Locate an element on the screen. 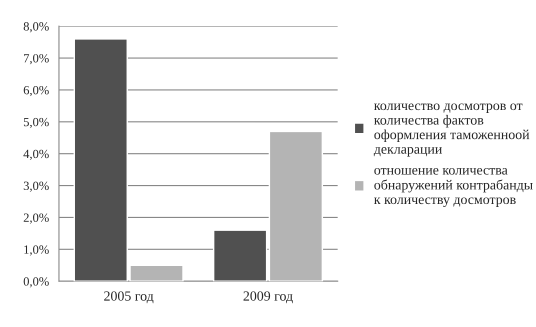 The width and height of the screenshot is (536, 327). y-tick-label: 2,0% is located at coordinates (36, 218).